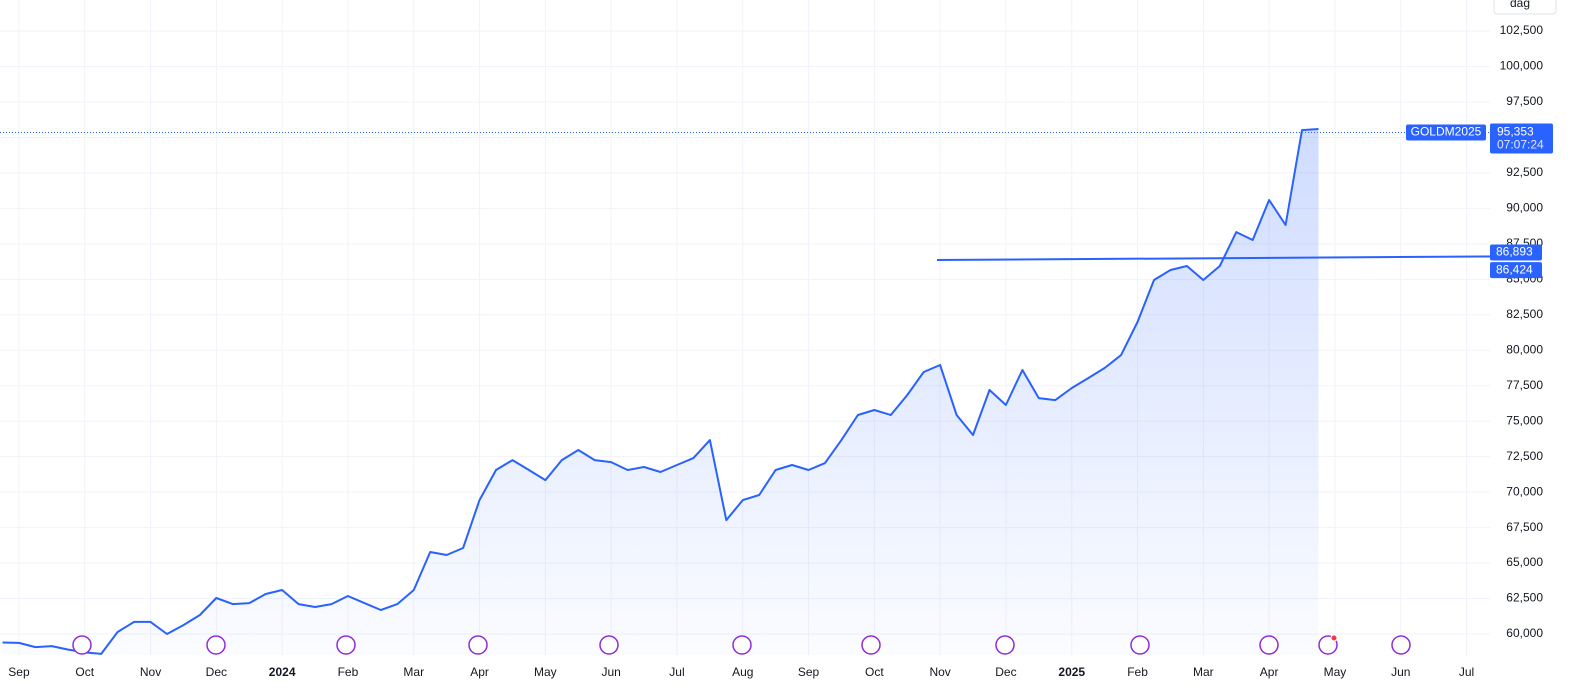 The width and height of the screenshot is (1596, 694). I want to click on y-tick-label: 80,000, so click(1524, 349).